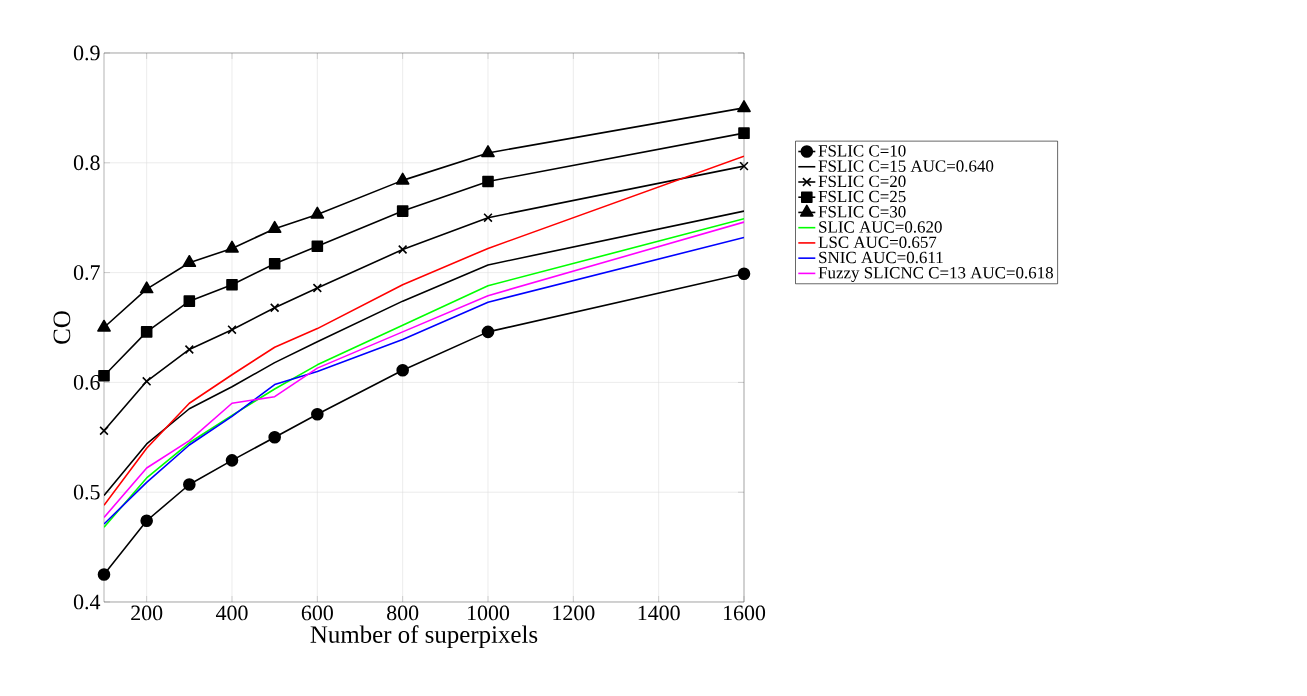 The width and height of the screenshot is (1307, 696). I want to click on y-tick-label: 0.6, so click(86, 382).